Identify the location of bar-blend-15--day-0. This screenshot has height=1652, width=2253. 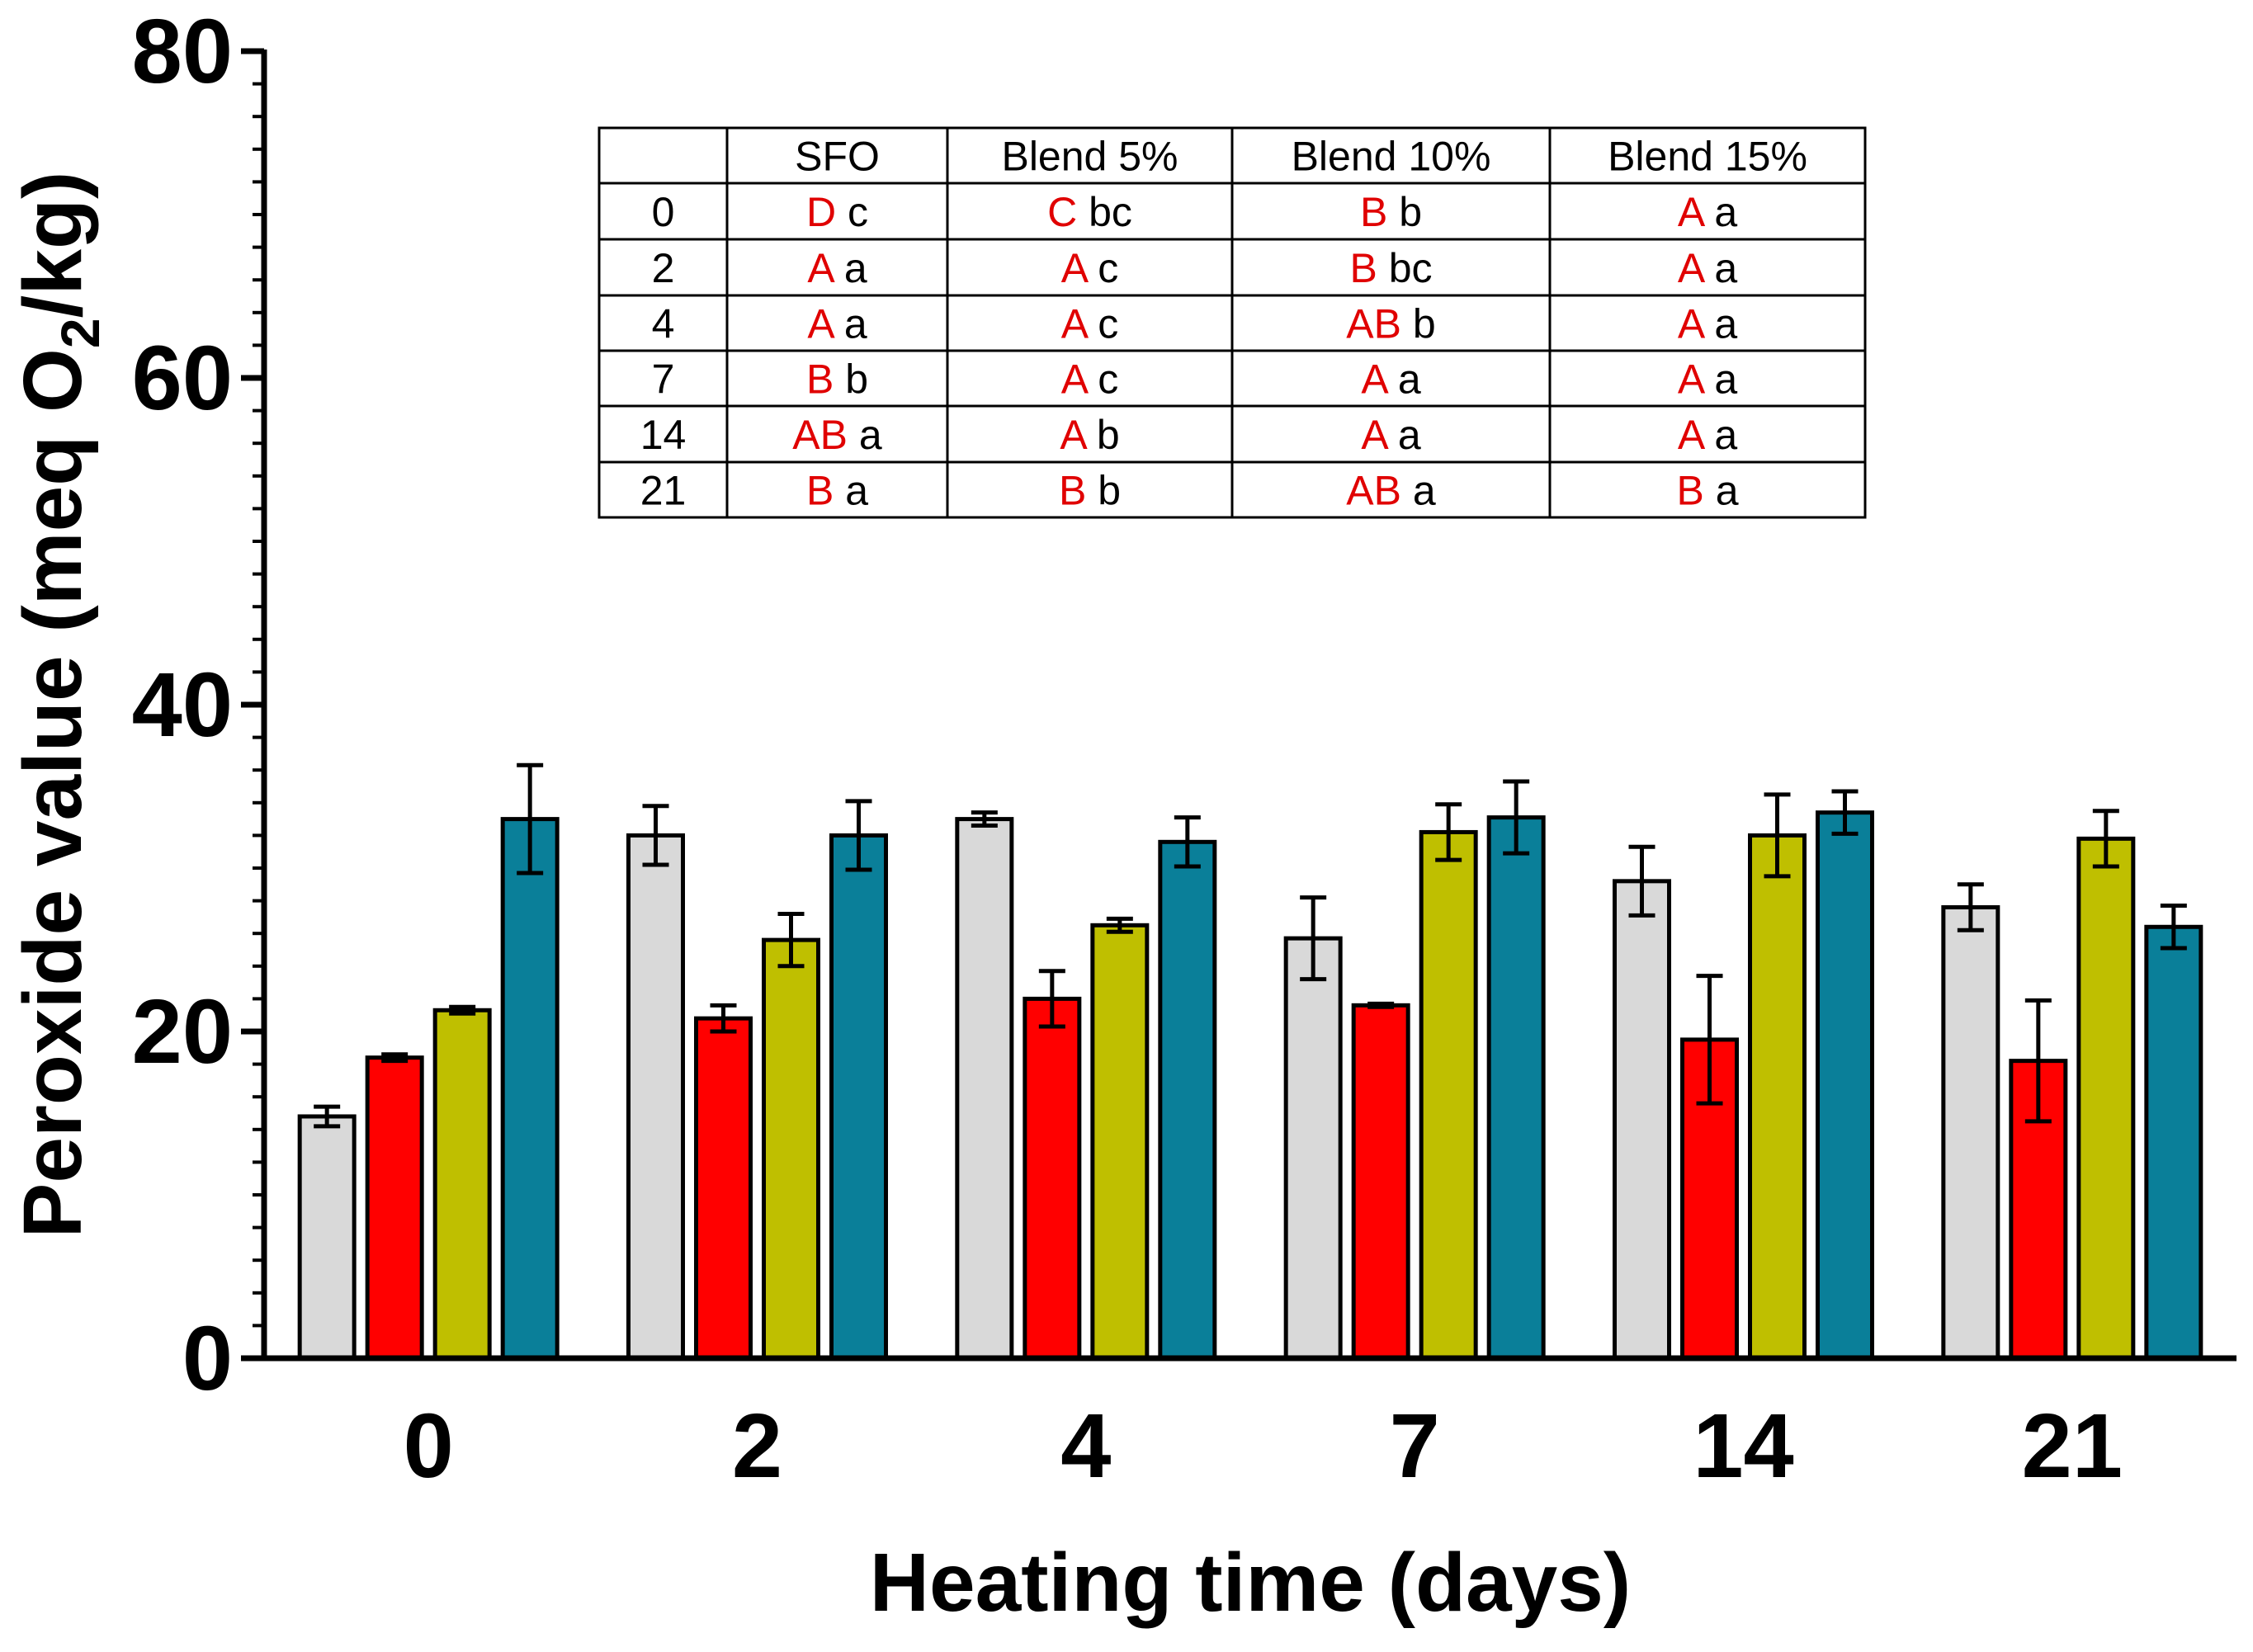
(530, 1089).